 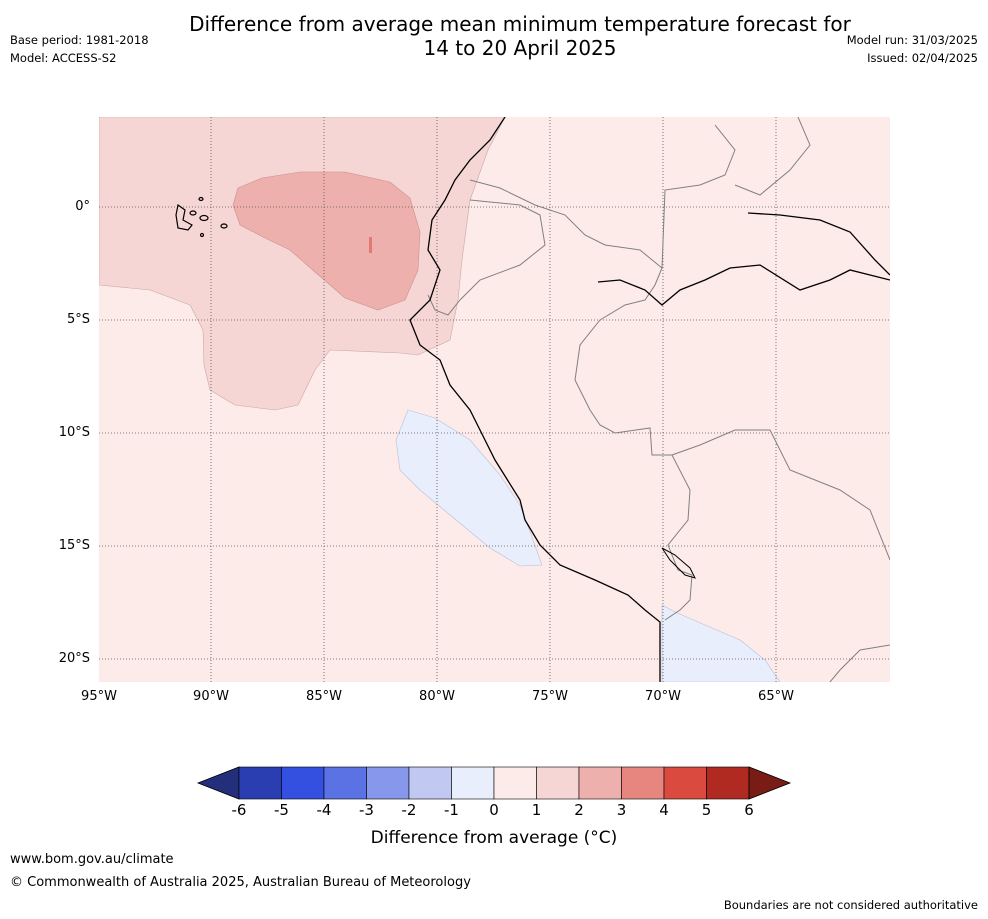 What do you see at coordinates (437, 696) in the screenshot?
I see `lon-label: 80°W` at bounding box center [437, 696].